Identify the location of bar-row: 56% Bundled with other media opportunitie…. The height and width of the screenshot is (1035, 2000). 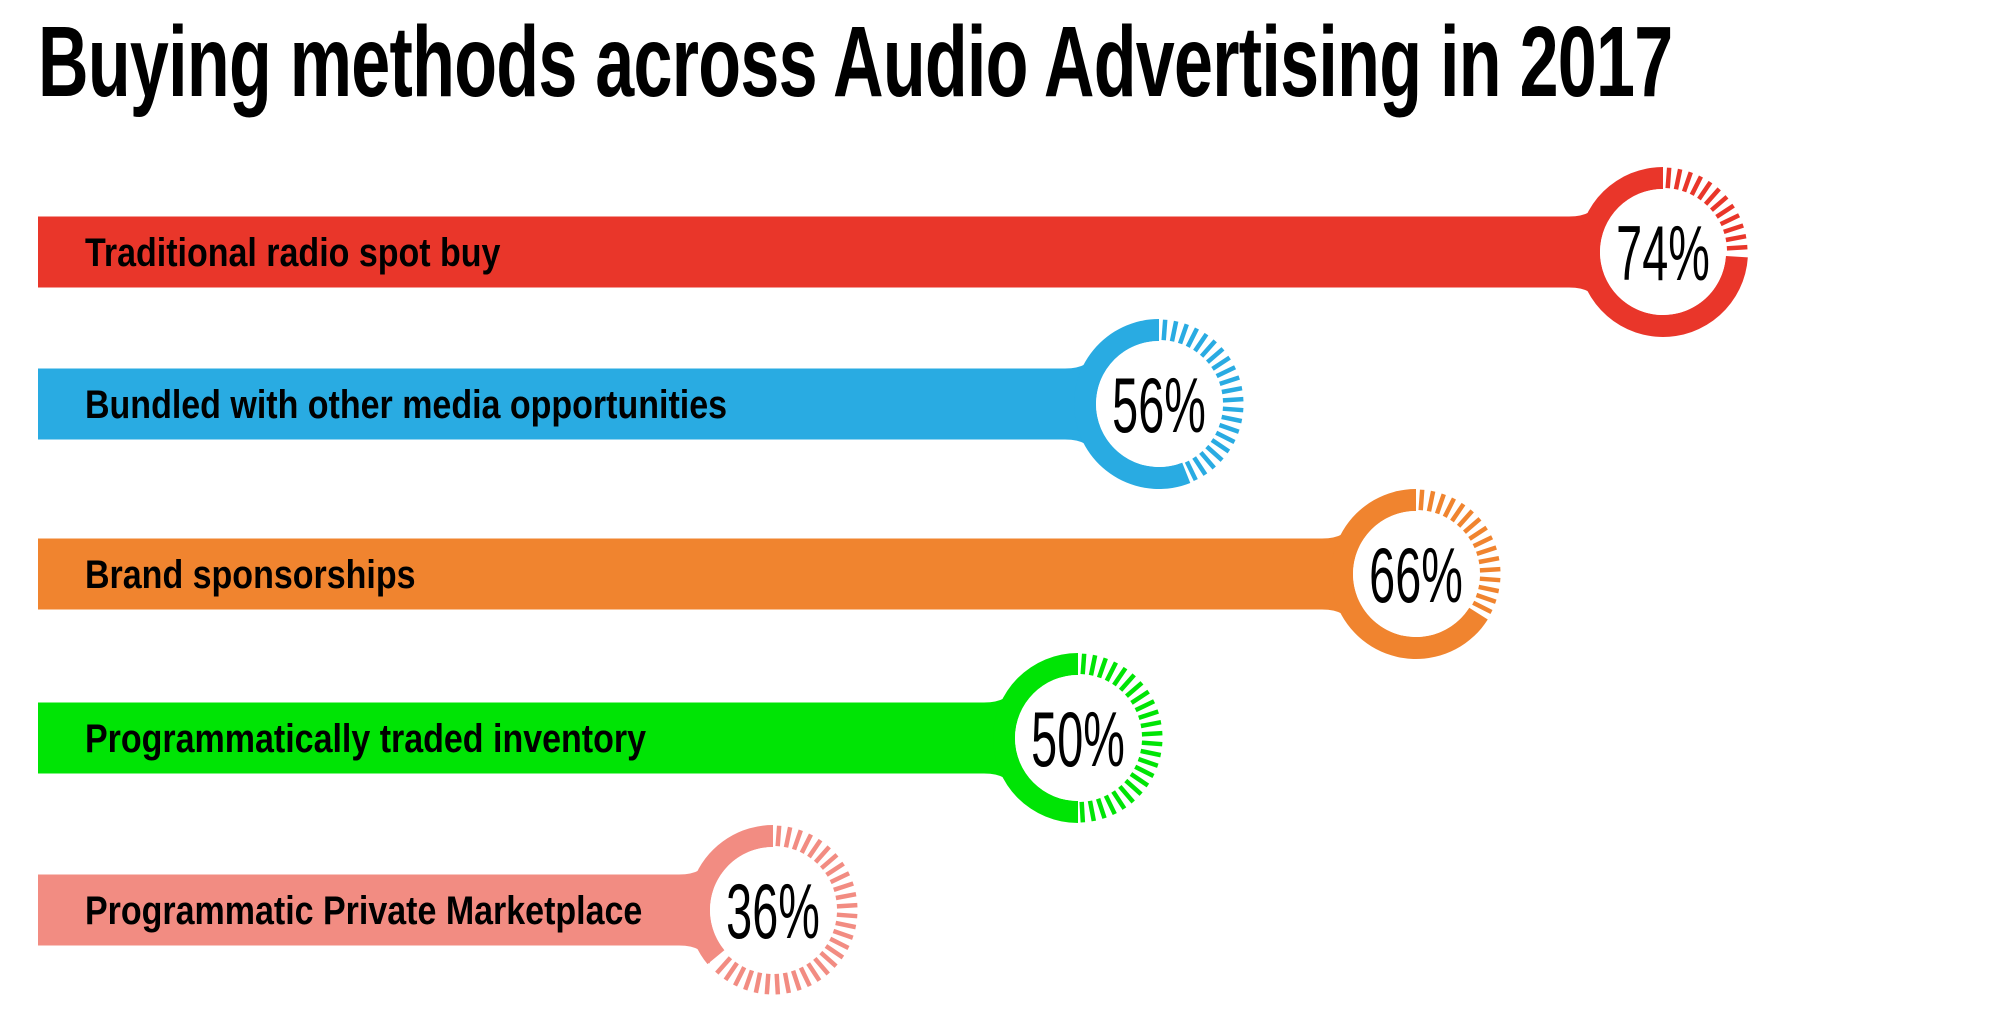
(641, 404).